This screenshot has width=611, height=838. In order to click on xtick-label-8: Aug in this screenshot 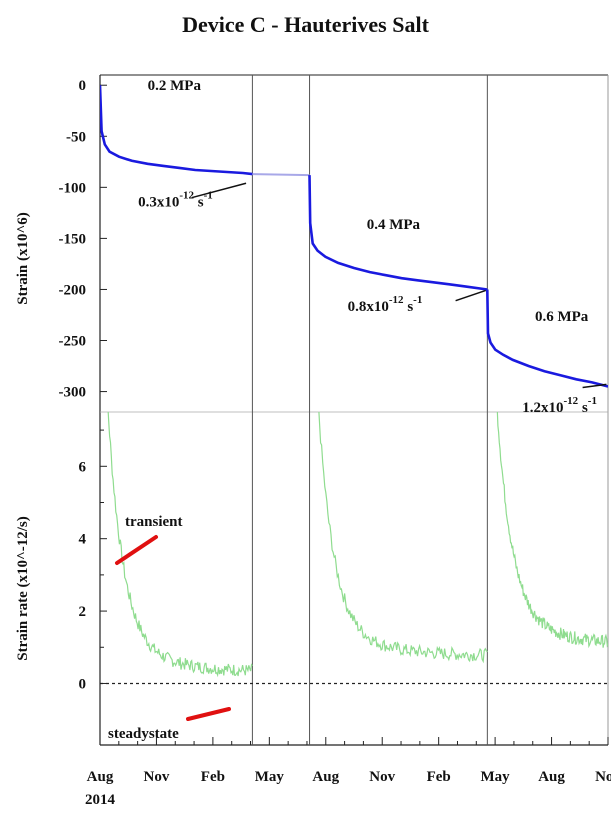, I will do `click(551, 777)`.